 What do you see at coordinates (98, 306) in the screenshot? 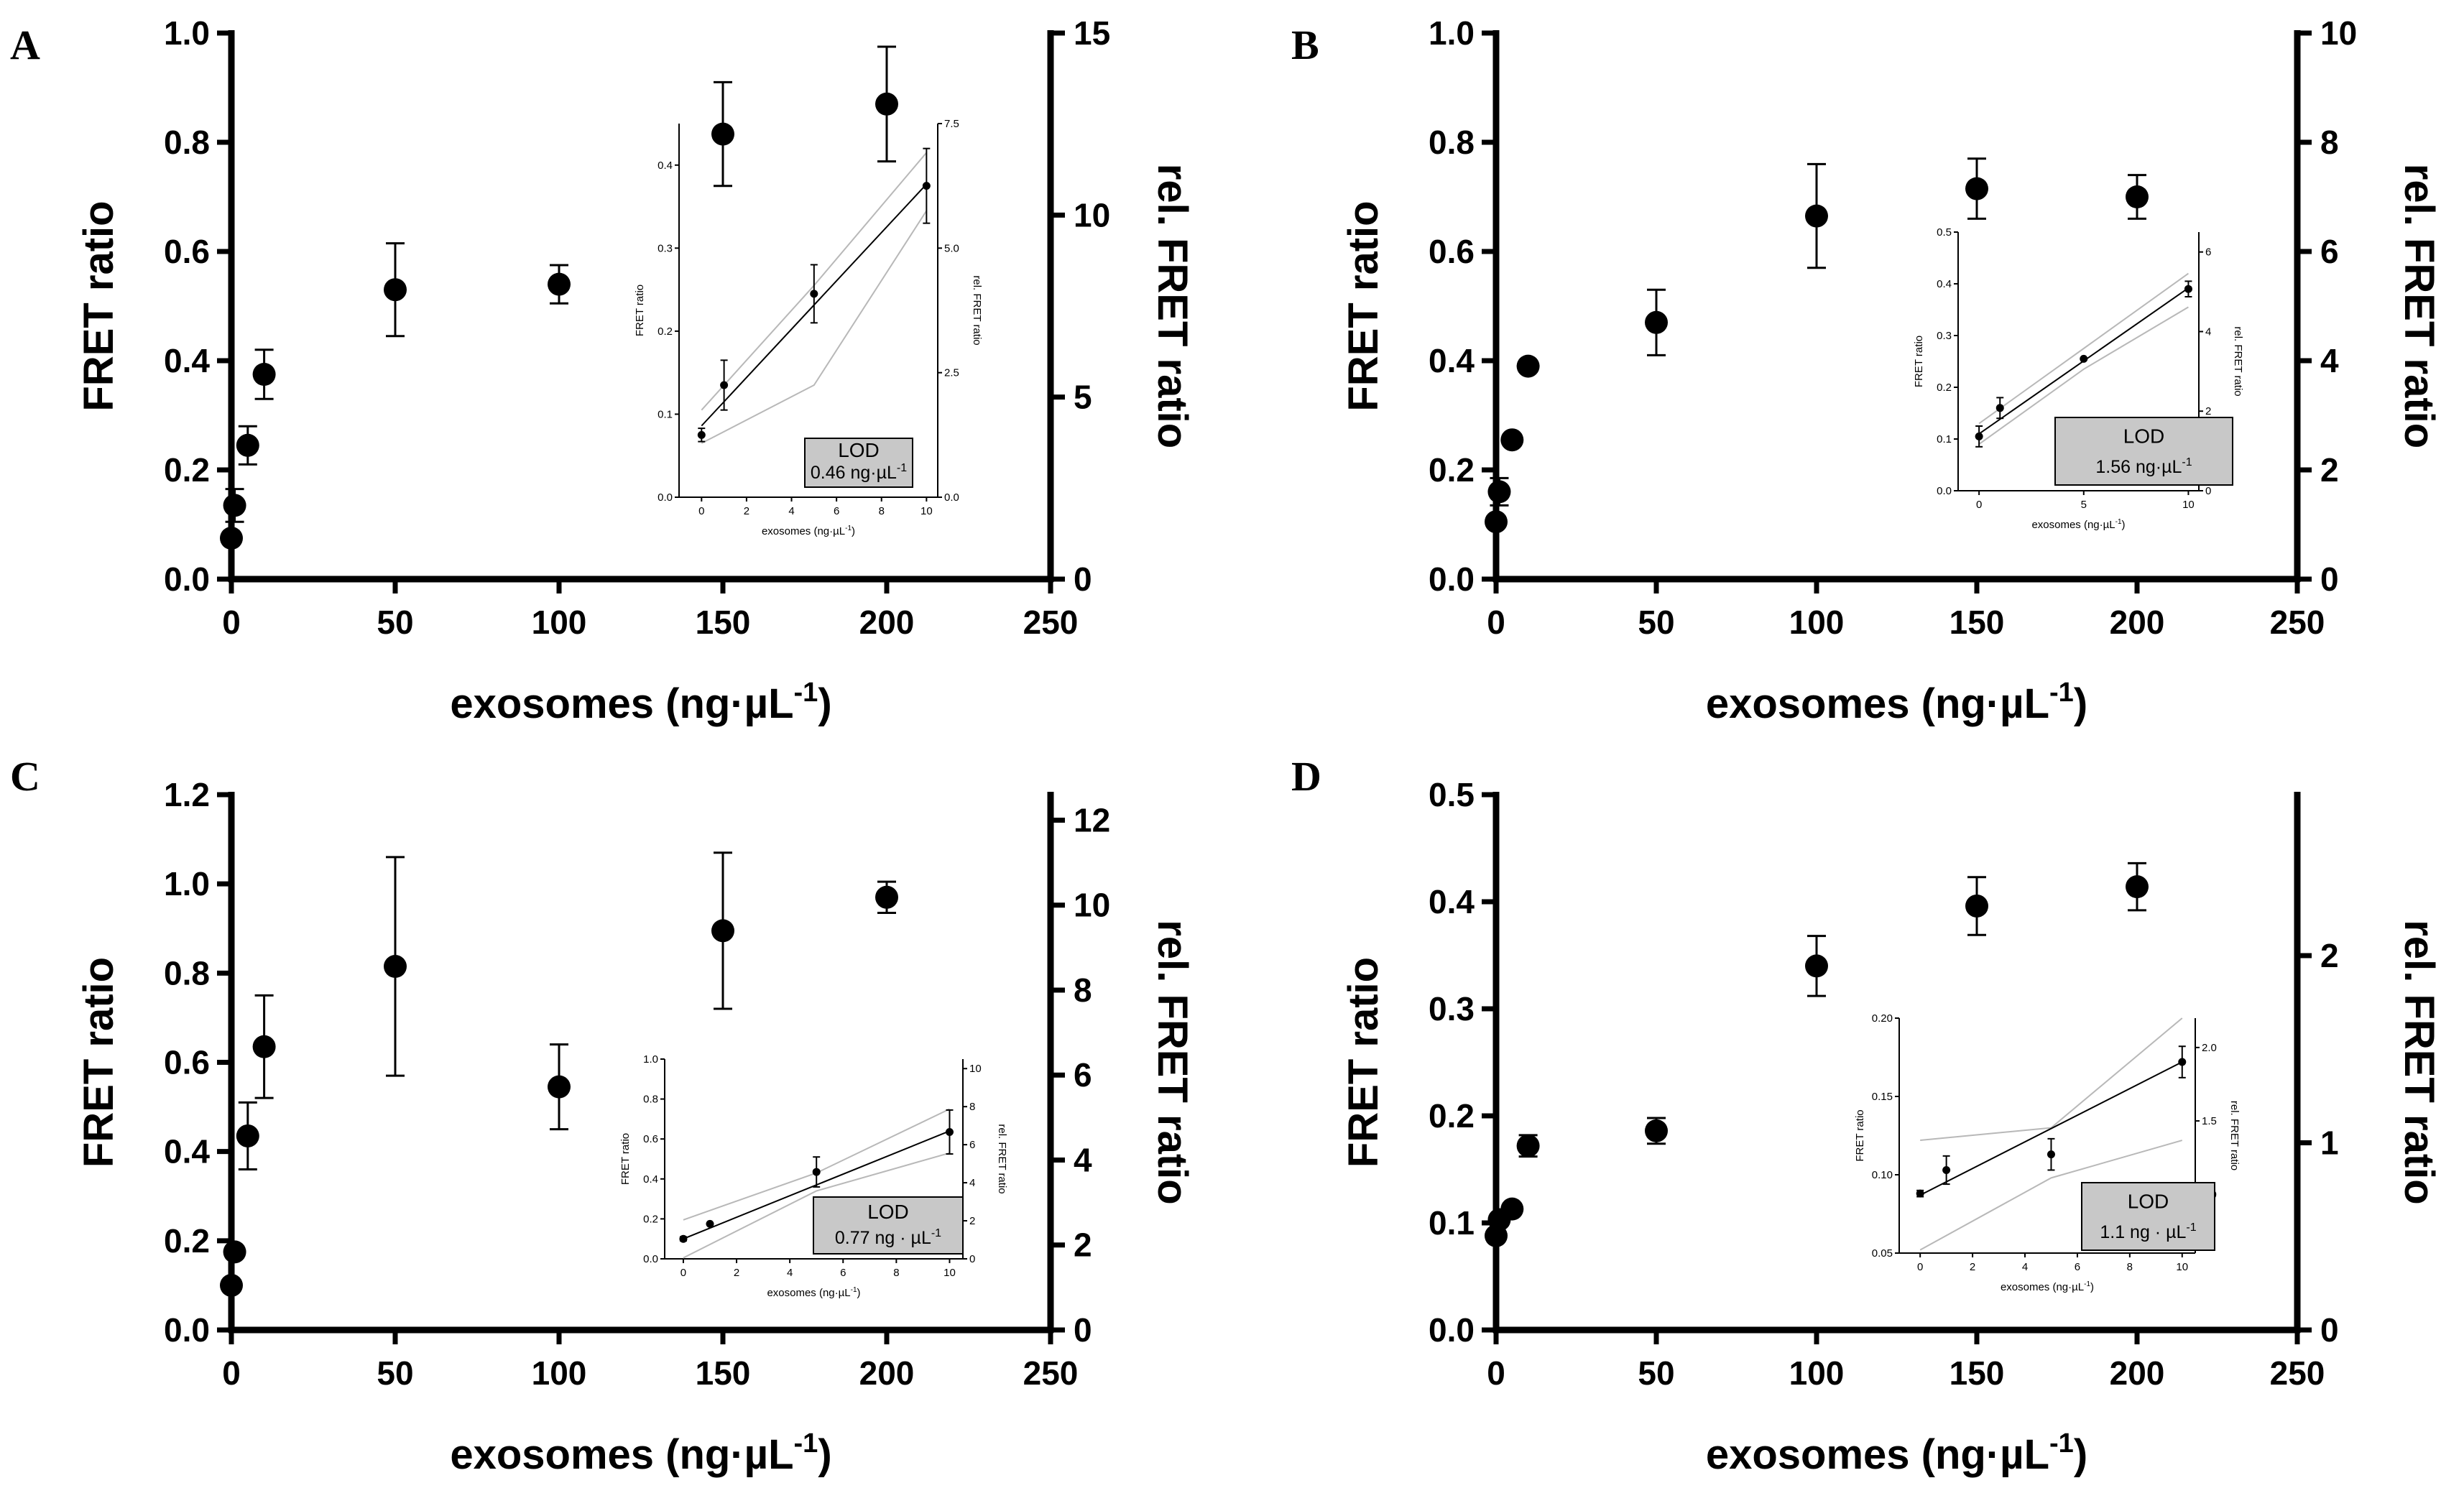
I see `panel-a-y-title-main: FRET ratio` at bounding box center [98, 306].